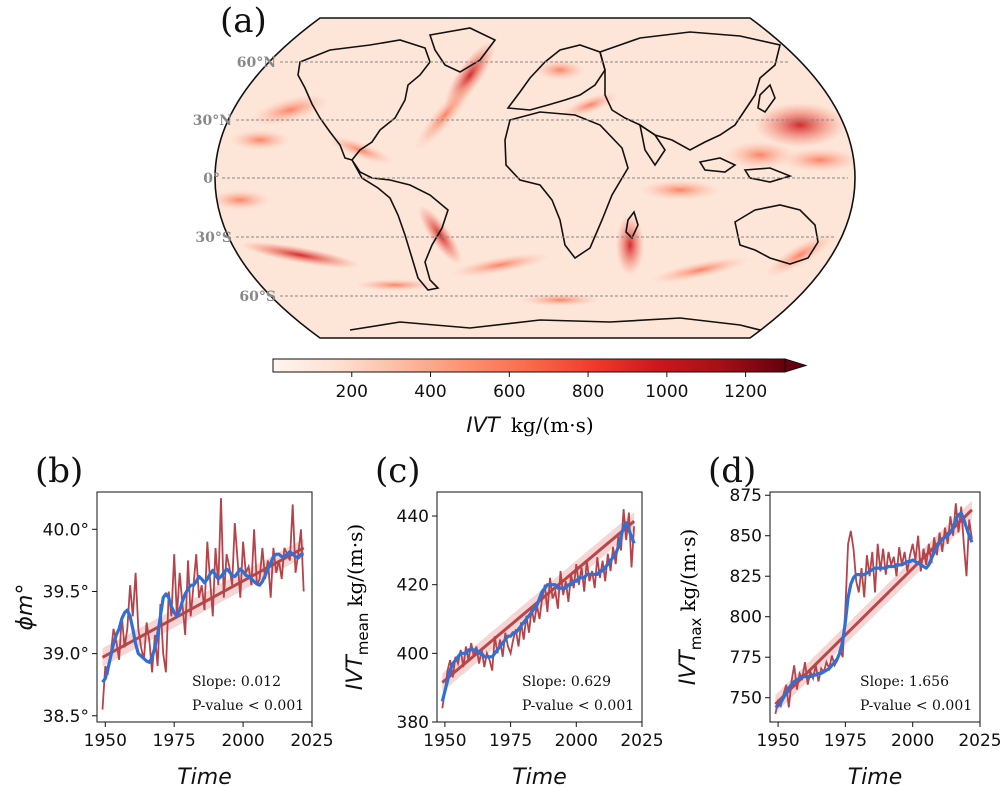 Image resolution: width=1000 pixels, height=786 pixels. What do you see at coordinates (484, 425) in the screenshot?
I see `colorbar-label-var: IVT` at bounding box center [484, 425].